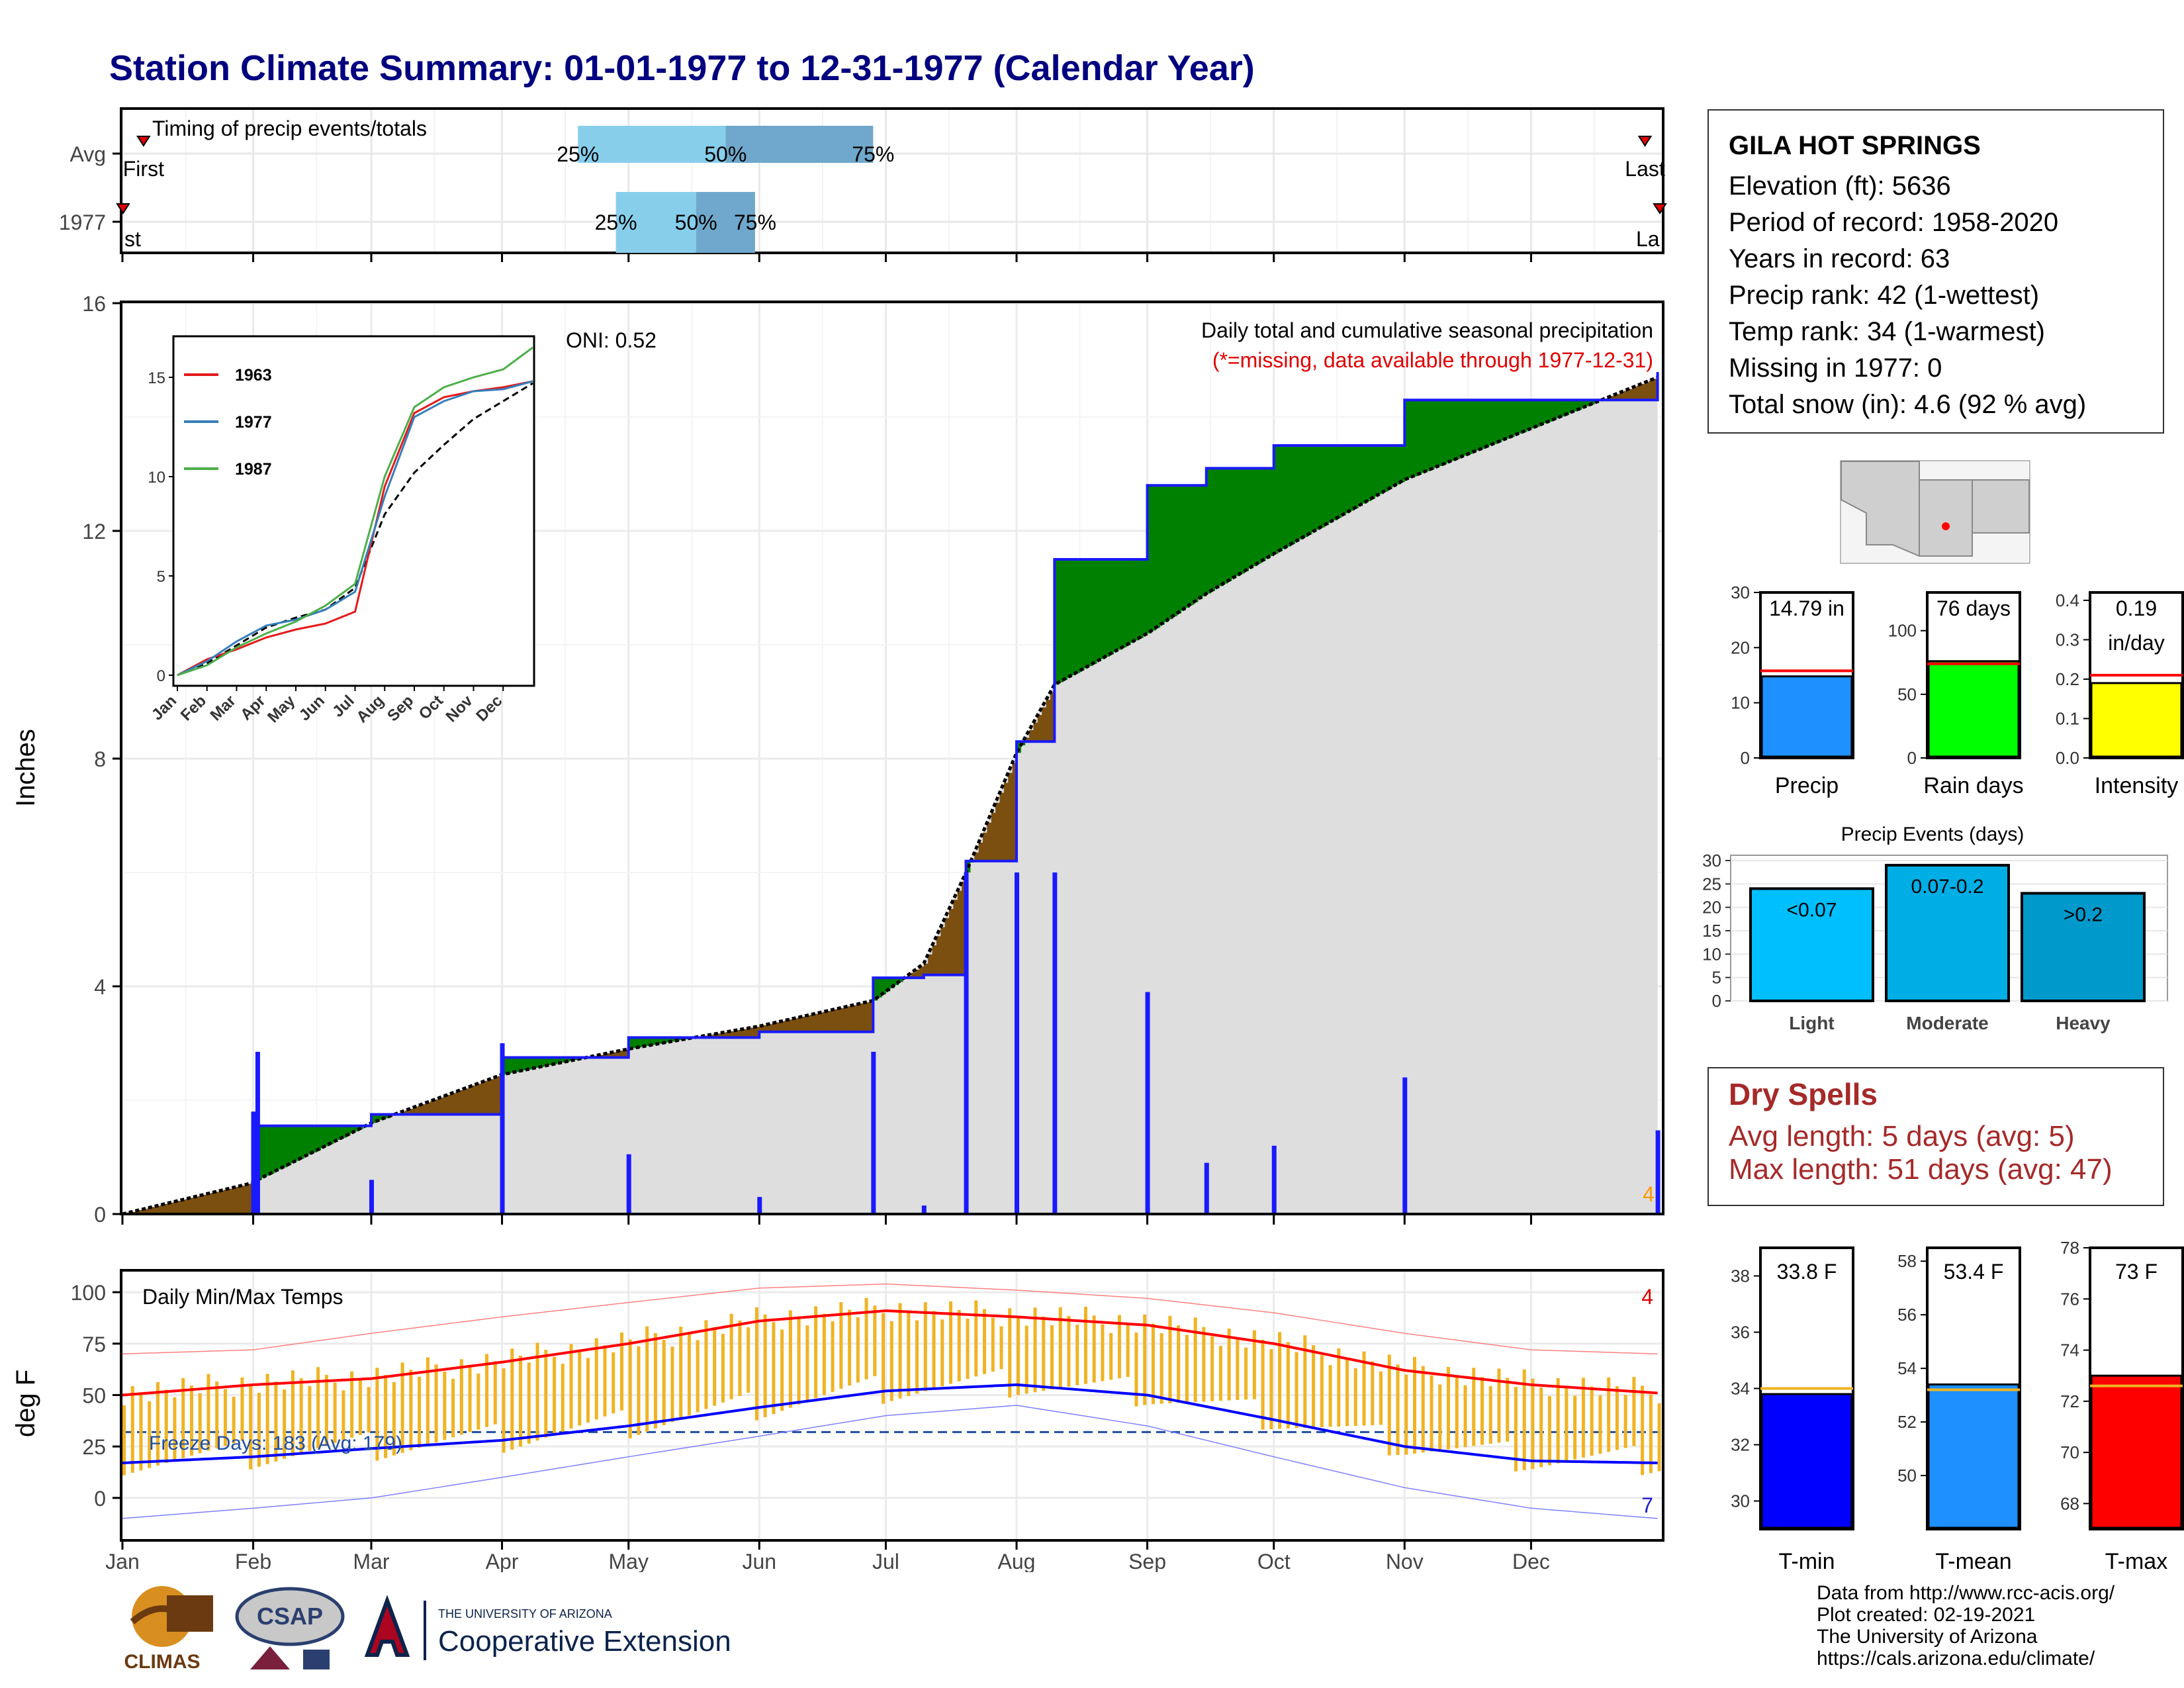 This screenshot has height=1688, width=2184. I want to click on first-event-marker, so click(143, 141).